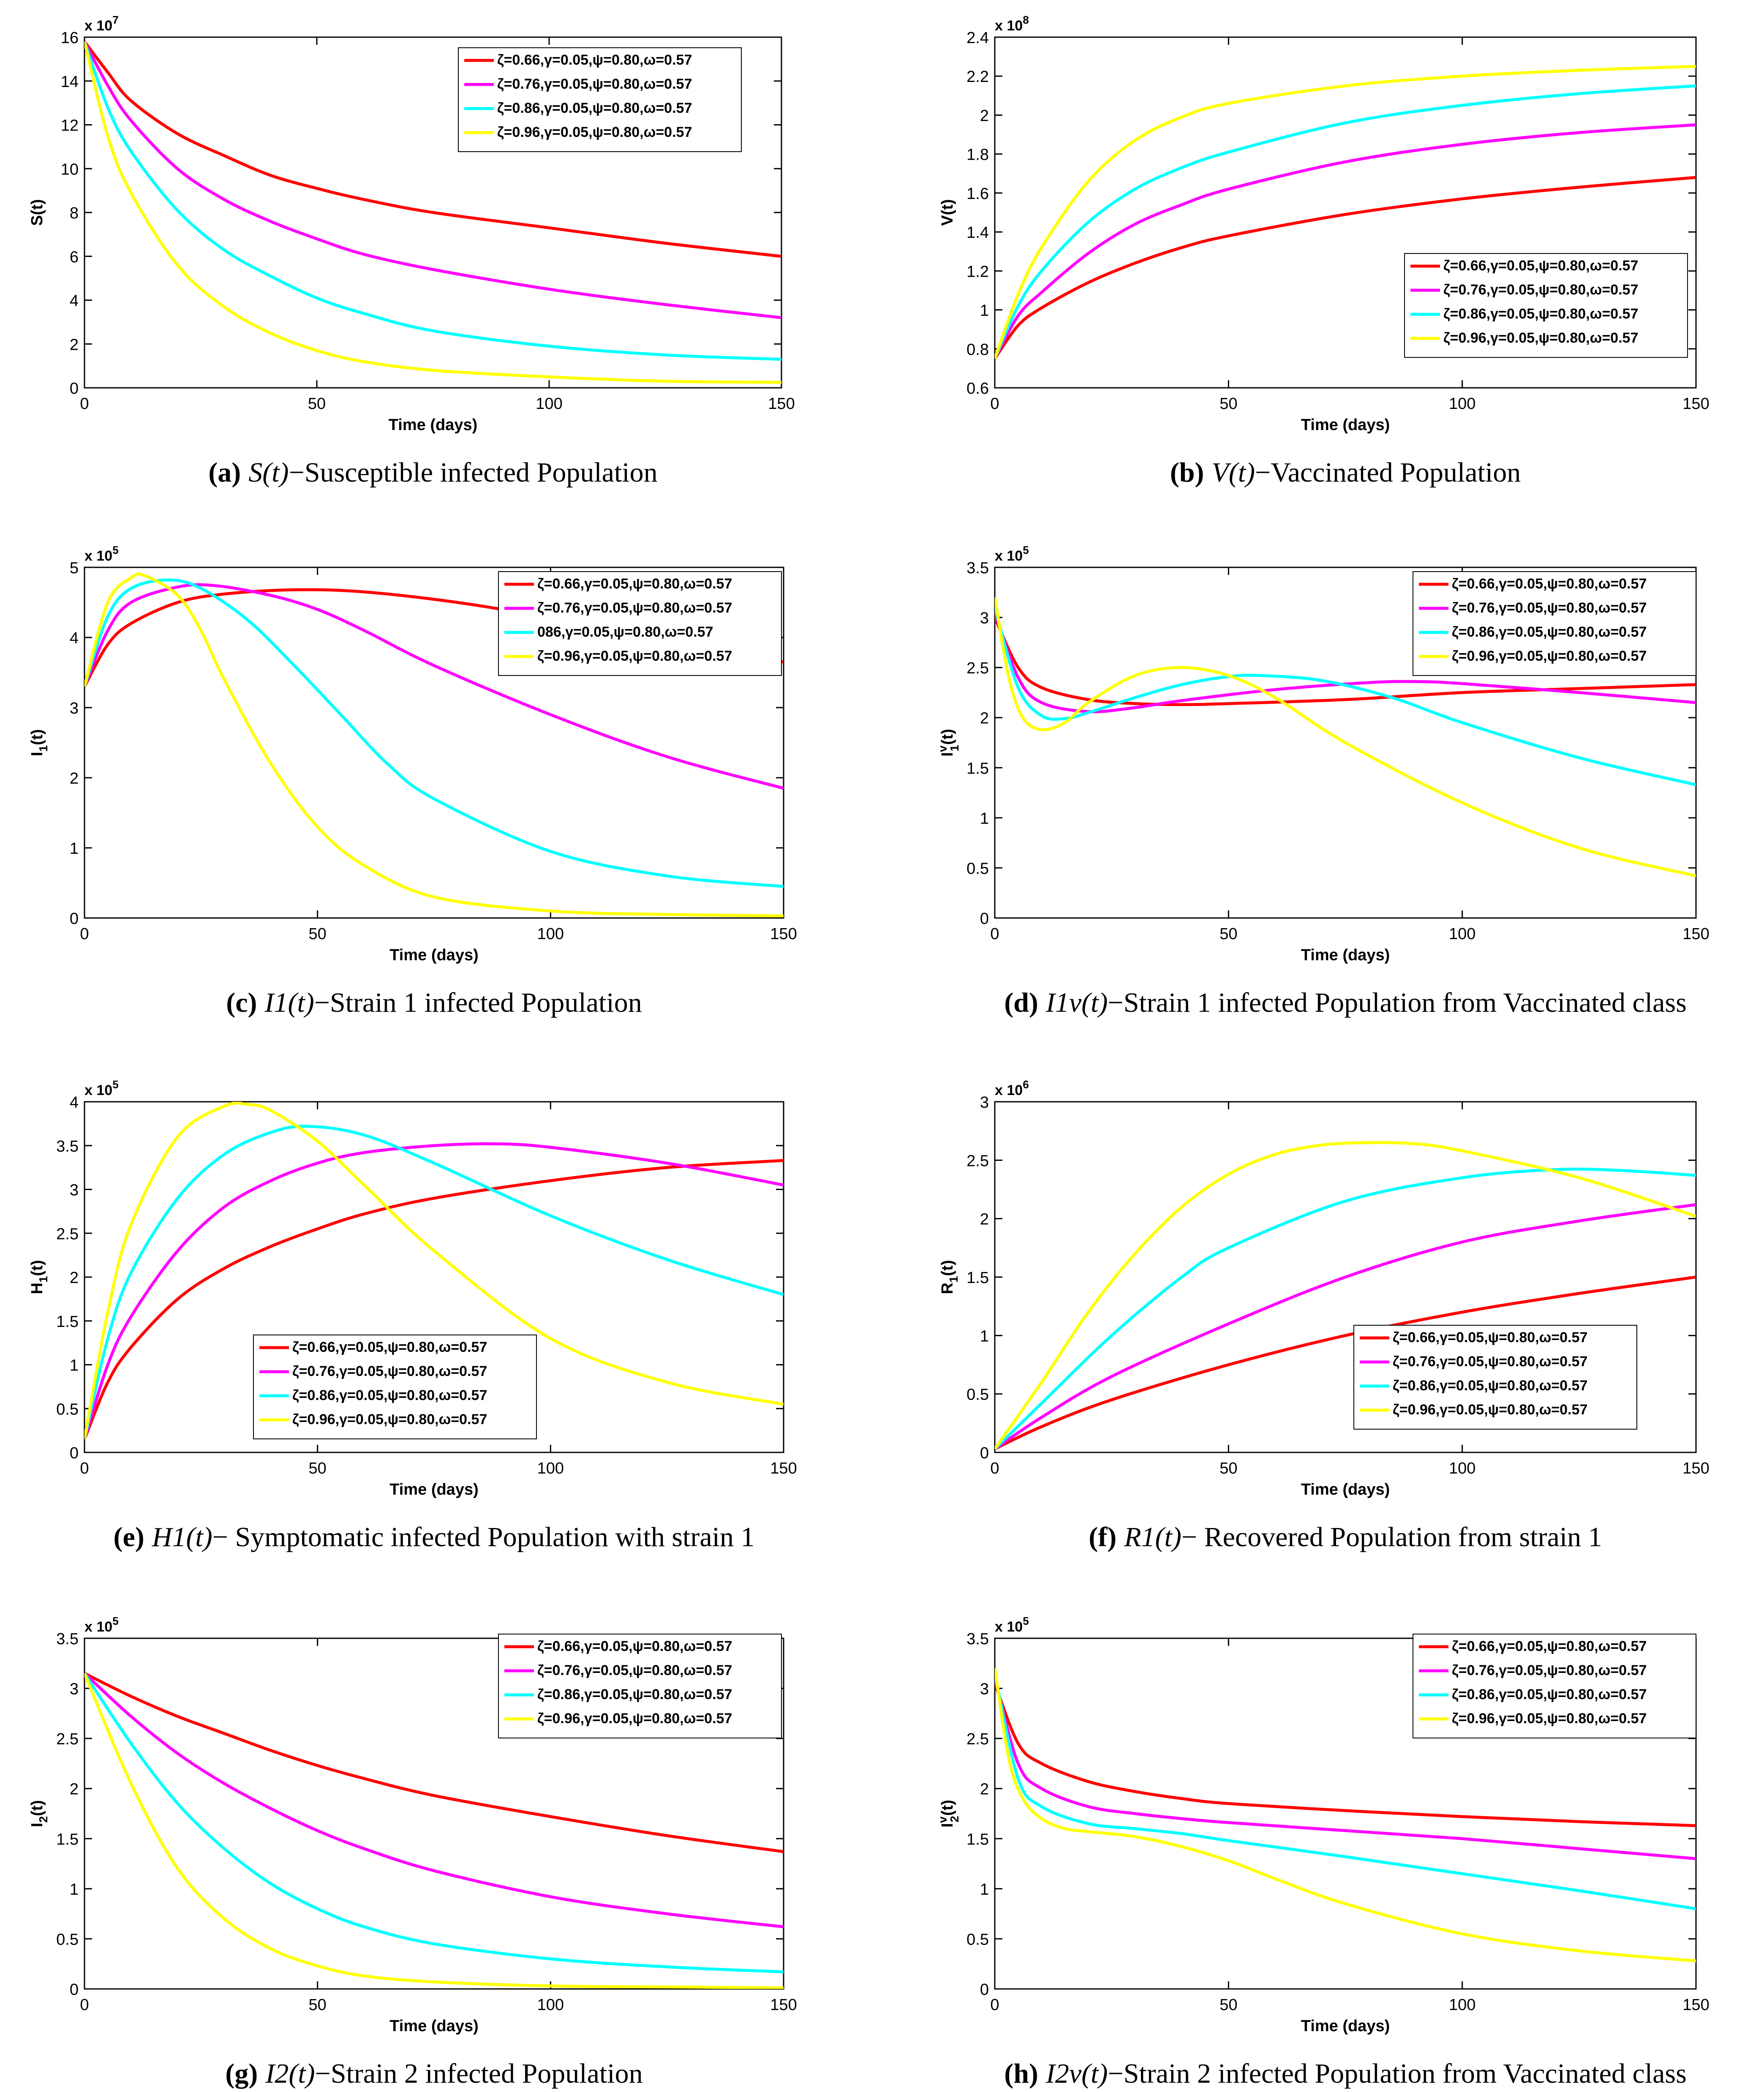  I want to click on panel-caption: (b) V(t)−Vaccinated Population, so click(1345, 472).